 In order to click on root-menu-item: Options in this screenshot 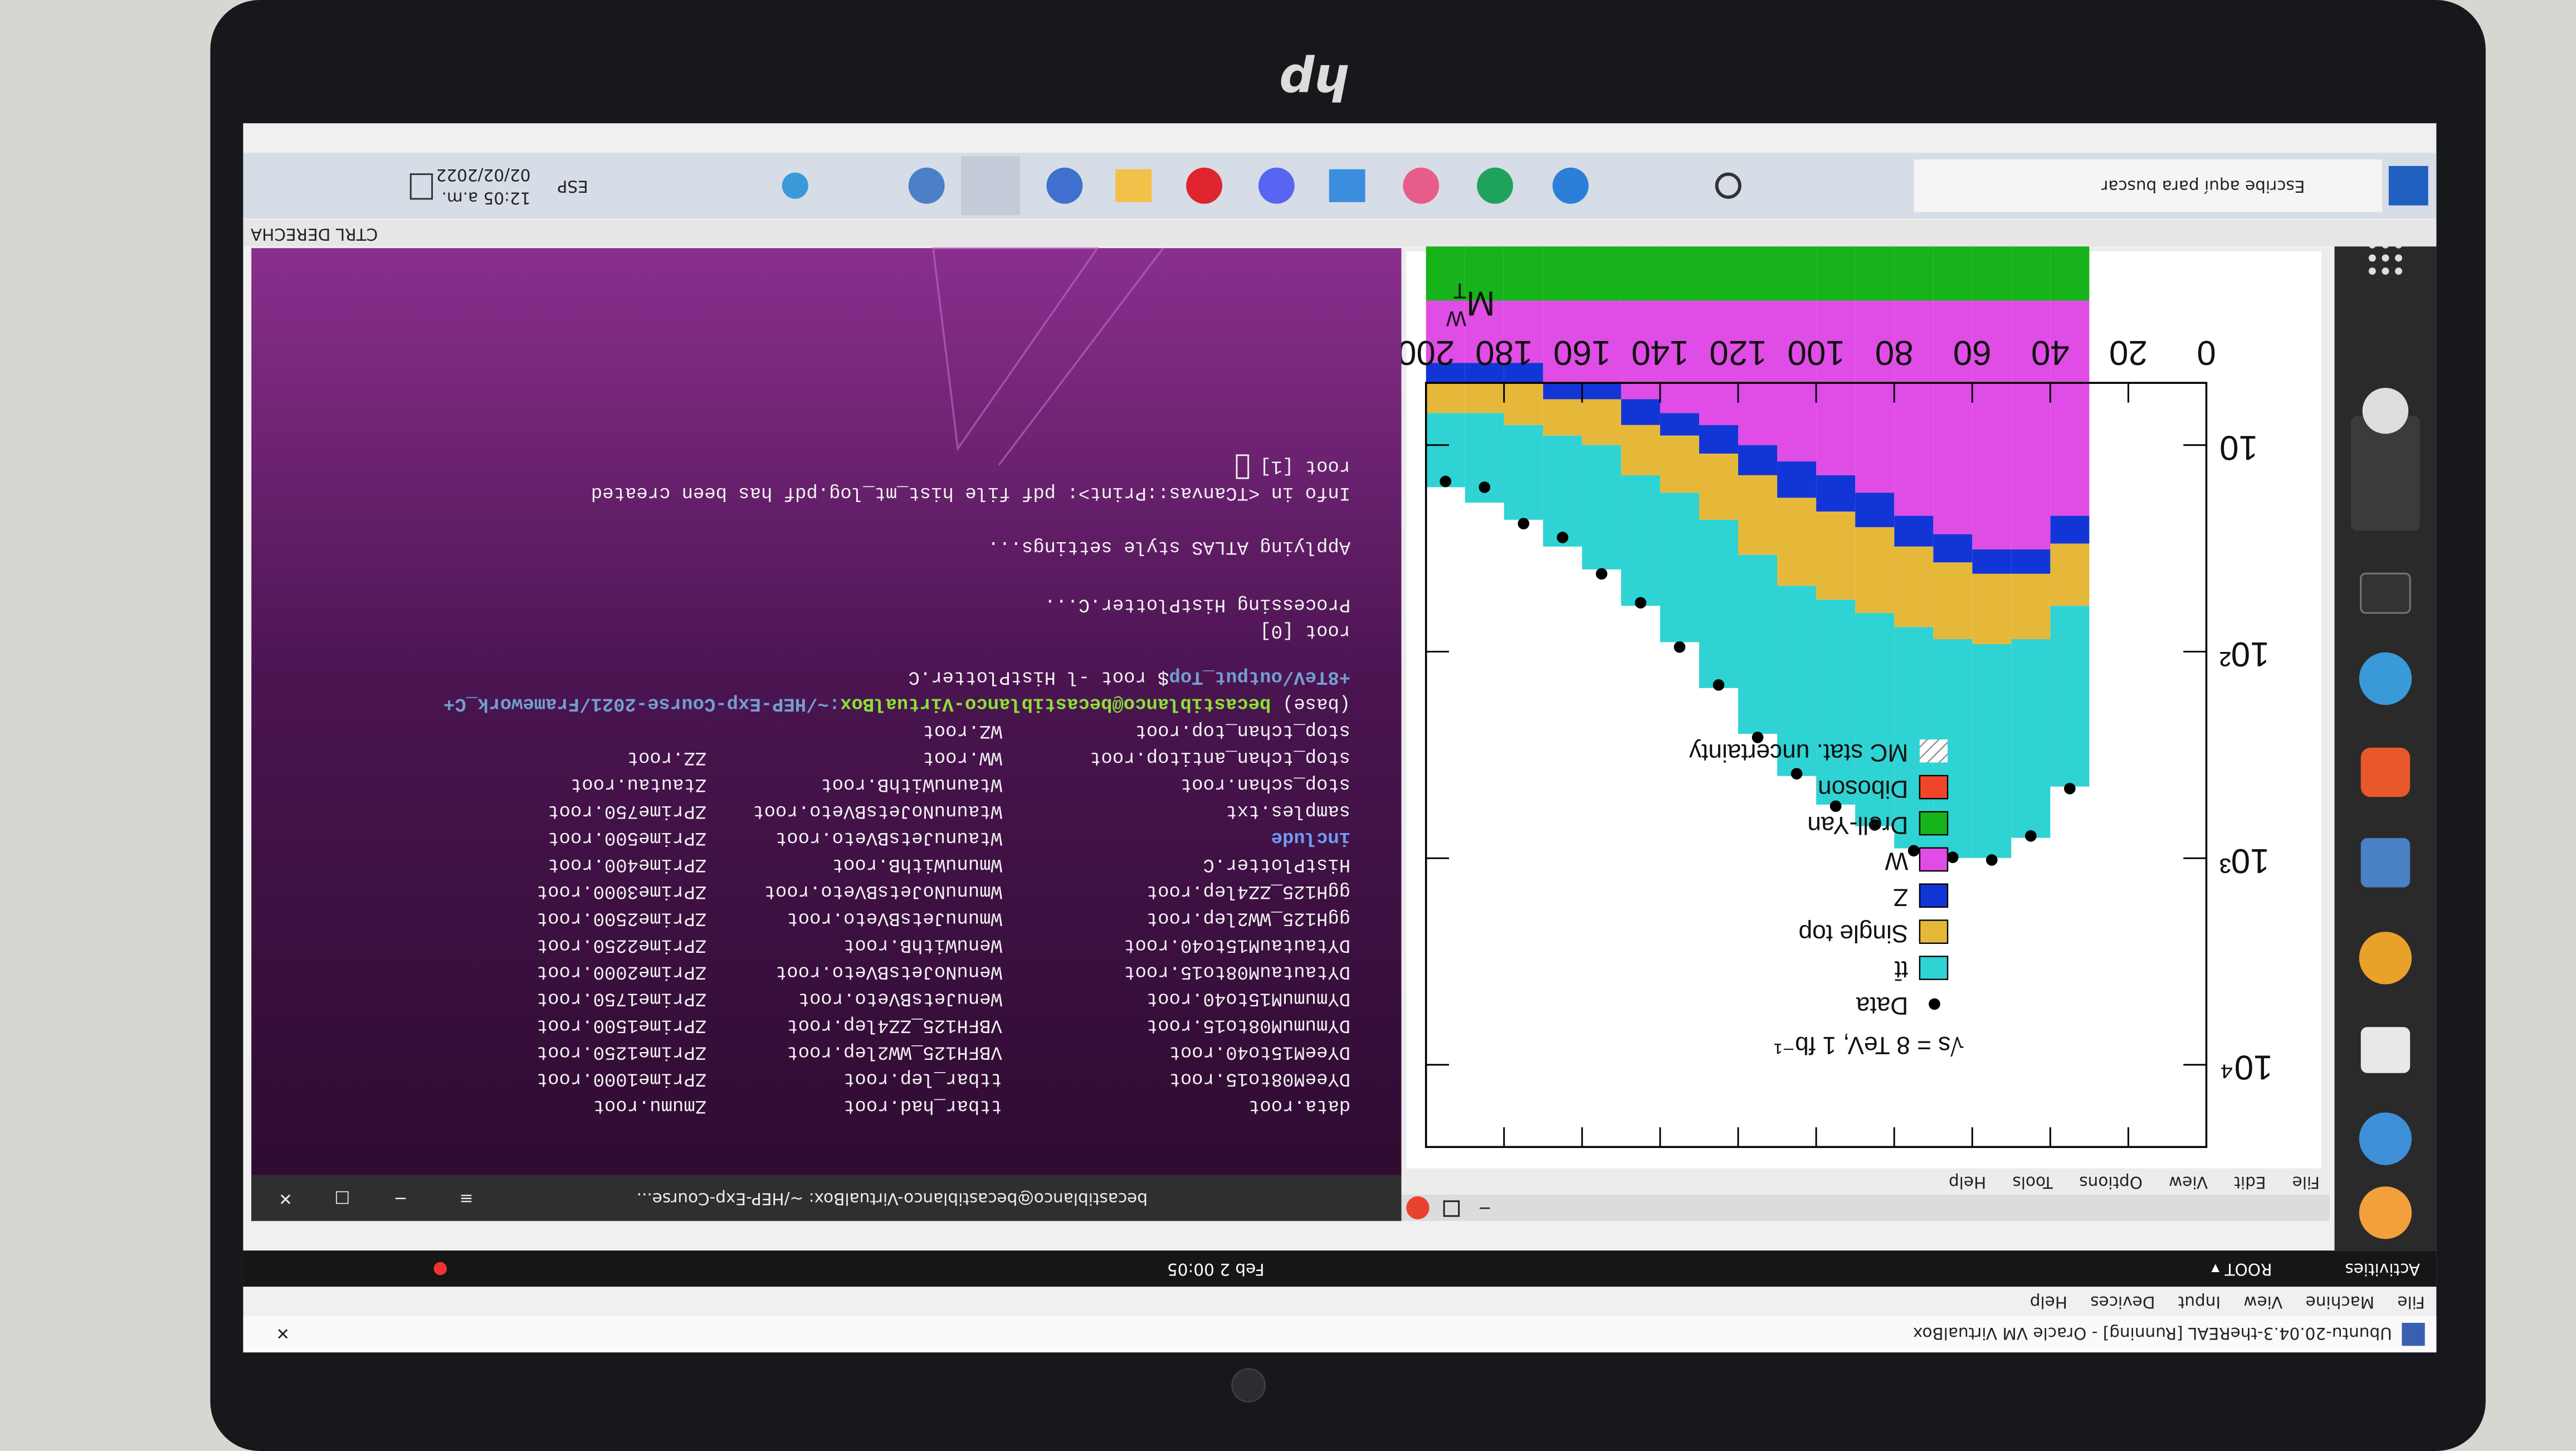, I will do `click(2111, 1182)`.